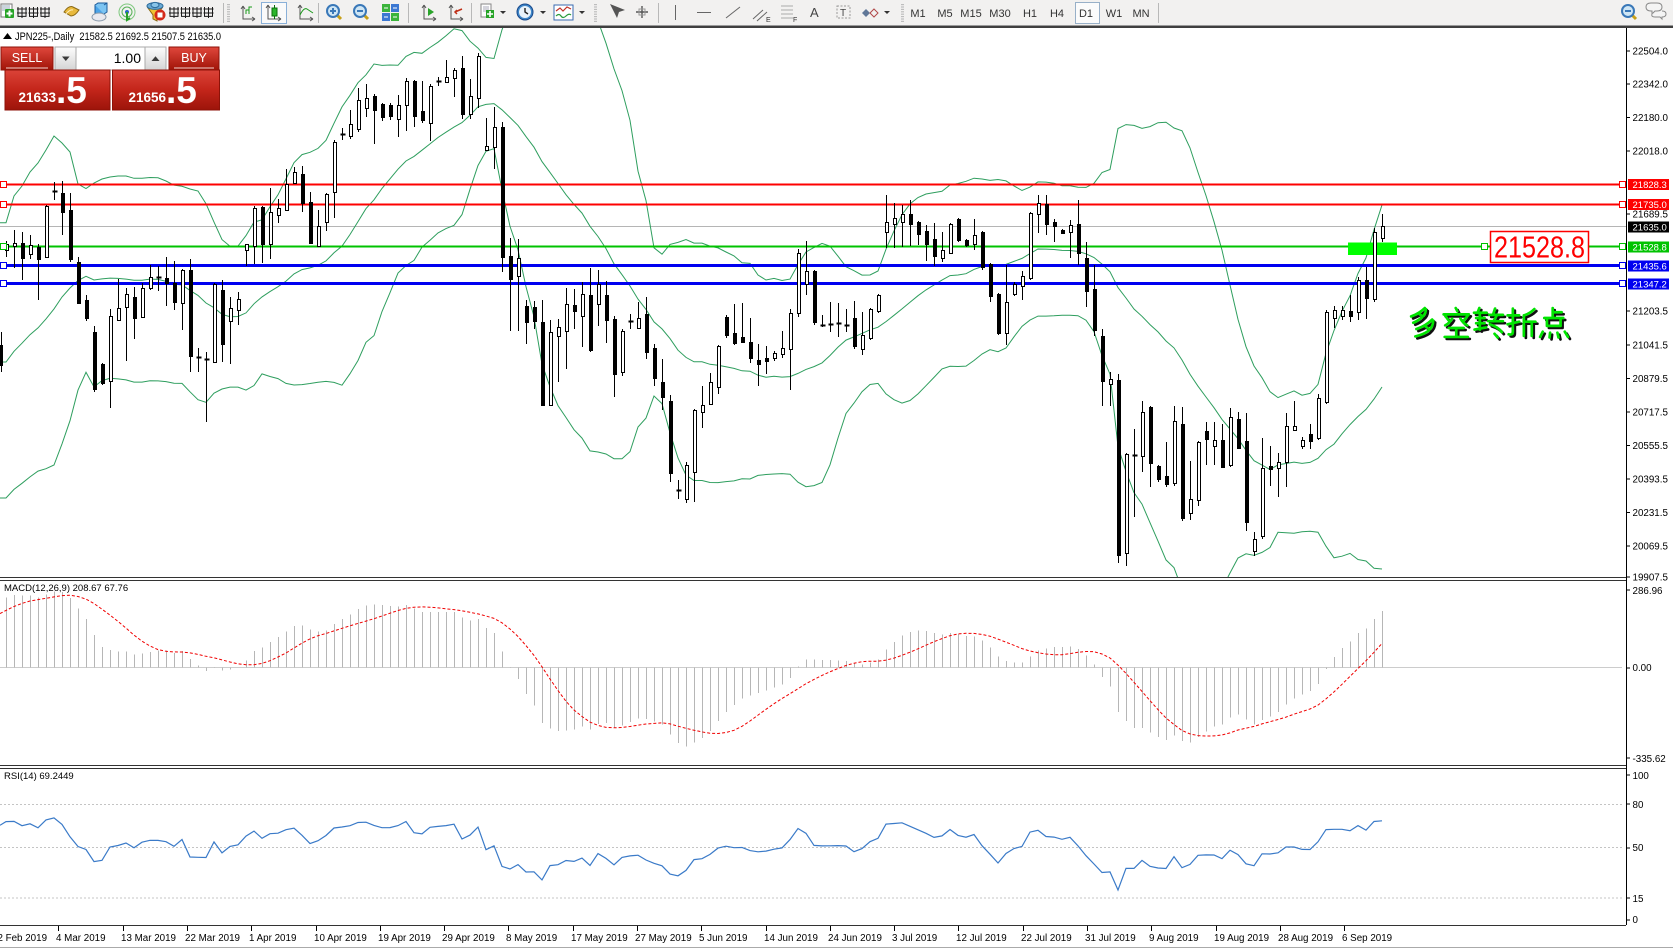 The image size is (1673, 949). Describe the element at coordinates (1643, 668) in the screenshot. I see `svg-text: 0.00` at that location.